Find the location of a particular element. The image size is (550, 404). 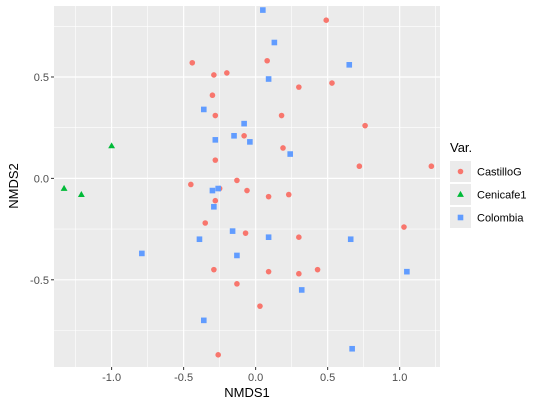

series-cenicafe1 is located at coordinates (88, 169).